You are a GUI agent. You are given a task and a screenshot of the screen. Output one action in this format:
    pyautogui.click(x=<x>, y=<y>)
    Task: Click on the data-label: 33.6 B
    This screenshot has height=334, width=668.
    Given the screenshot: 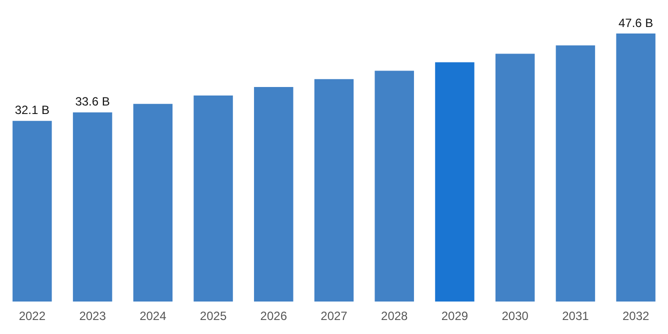 What is the action you would take?
    pyautogui.click(x=92, y=101)
    